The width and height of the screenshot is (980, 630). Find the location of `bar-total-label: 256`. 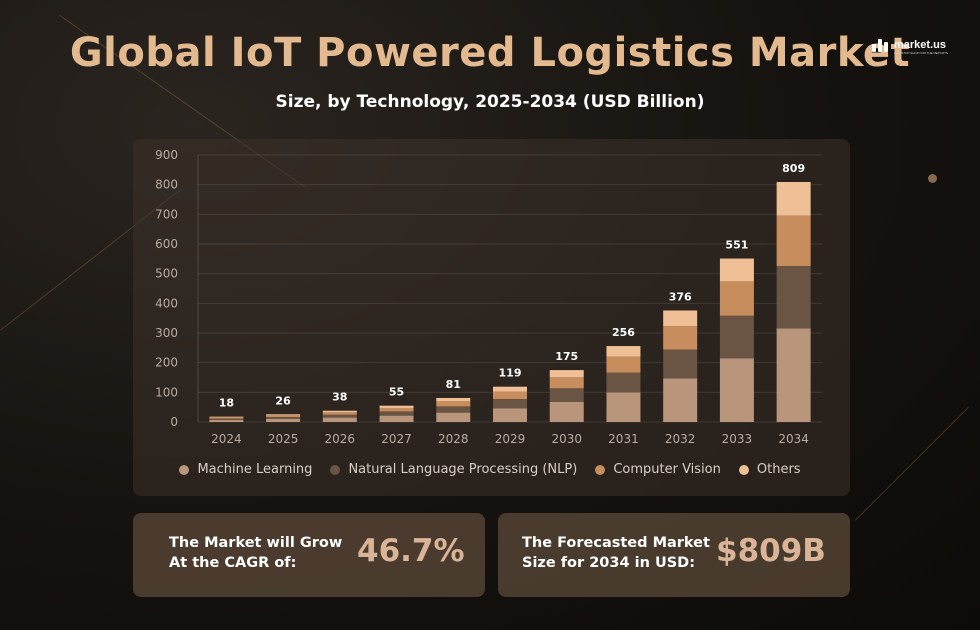

bar-total-label: 256 is located at coordinates (623, 332).